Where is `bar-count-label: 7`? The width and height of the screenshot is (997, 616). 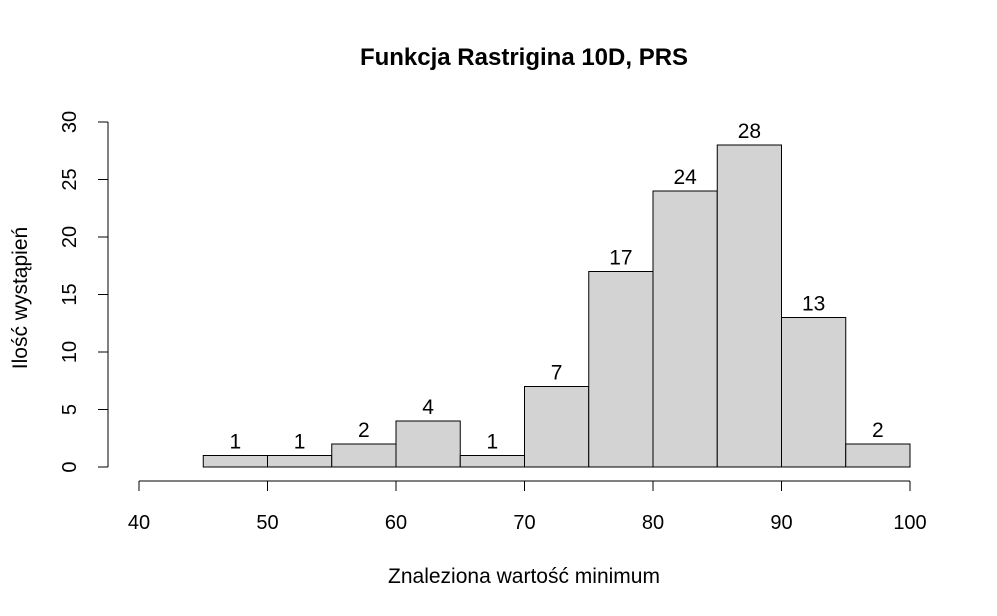
bar-count-label: 7 is located at coordinates (557, 373).